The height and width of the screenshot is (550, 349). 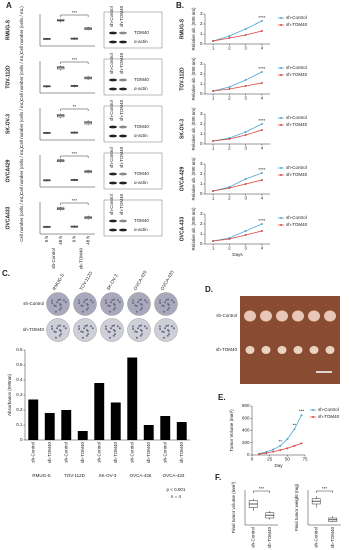 What do you see at coordinates (296, 117) in the screenshot?
I see `legend-label: sh-Control` at bounding box center [296, 117].